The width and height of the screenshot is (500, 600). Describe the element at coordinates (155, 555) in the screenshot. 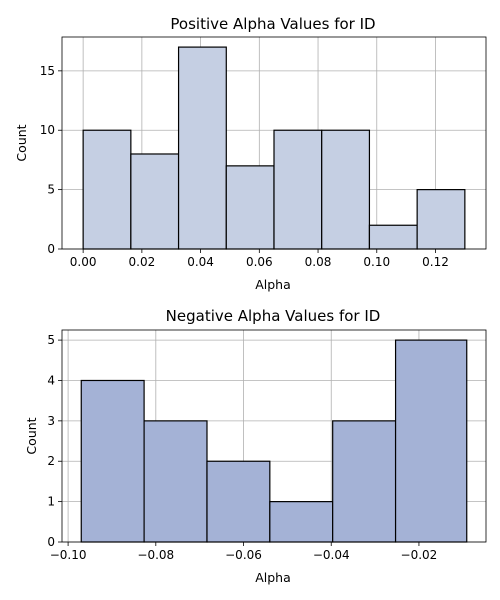

I see `x-tick-label: −0.08` at that location.